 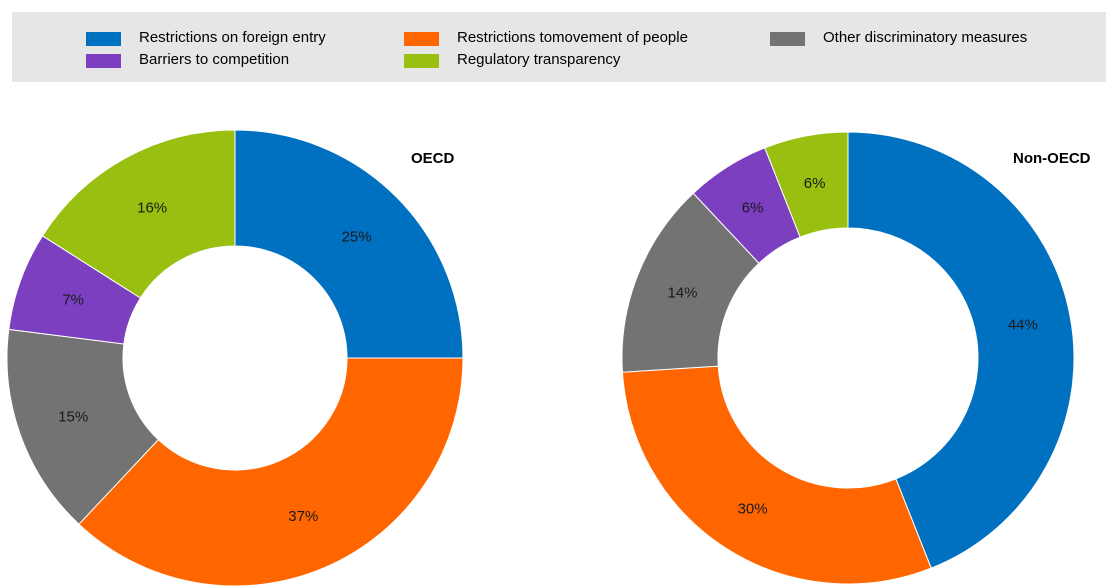 What do you see at coordinates (539, 59) in the screenshot?
I see `legend-label: Regulatory transparency` at bounding box center [539, 59].